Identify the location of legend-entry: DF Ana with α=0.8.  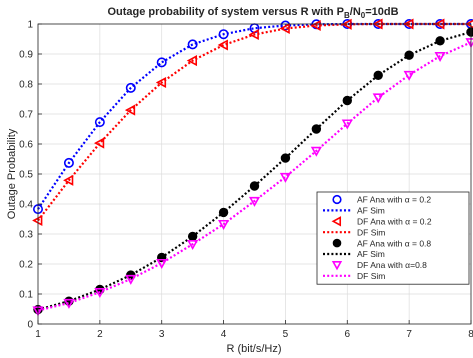
(379, 265).